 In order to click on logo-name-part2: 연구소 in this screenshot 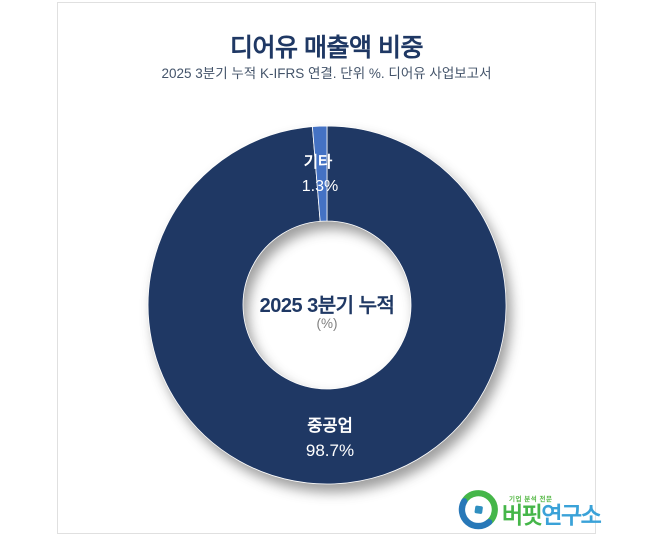, I will do `click(571, 515)`.